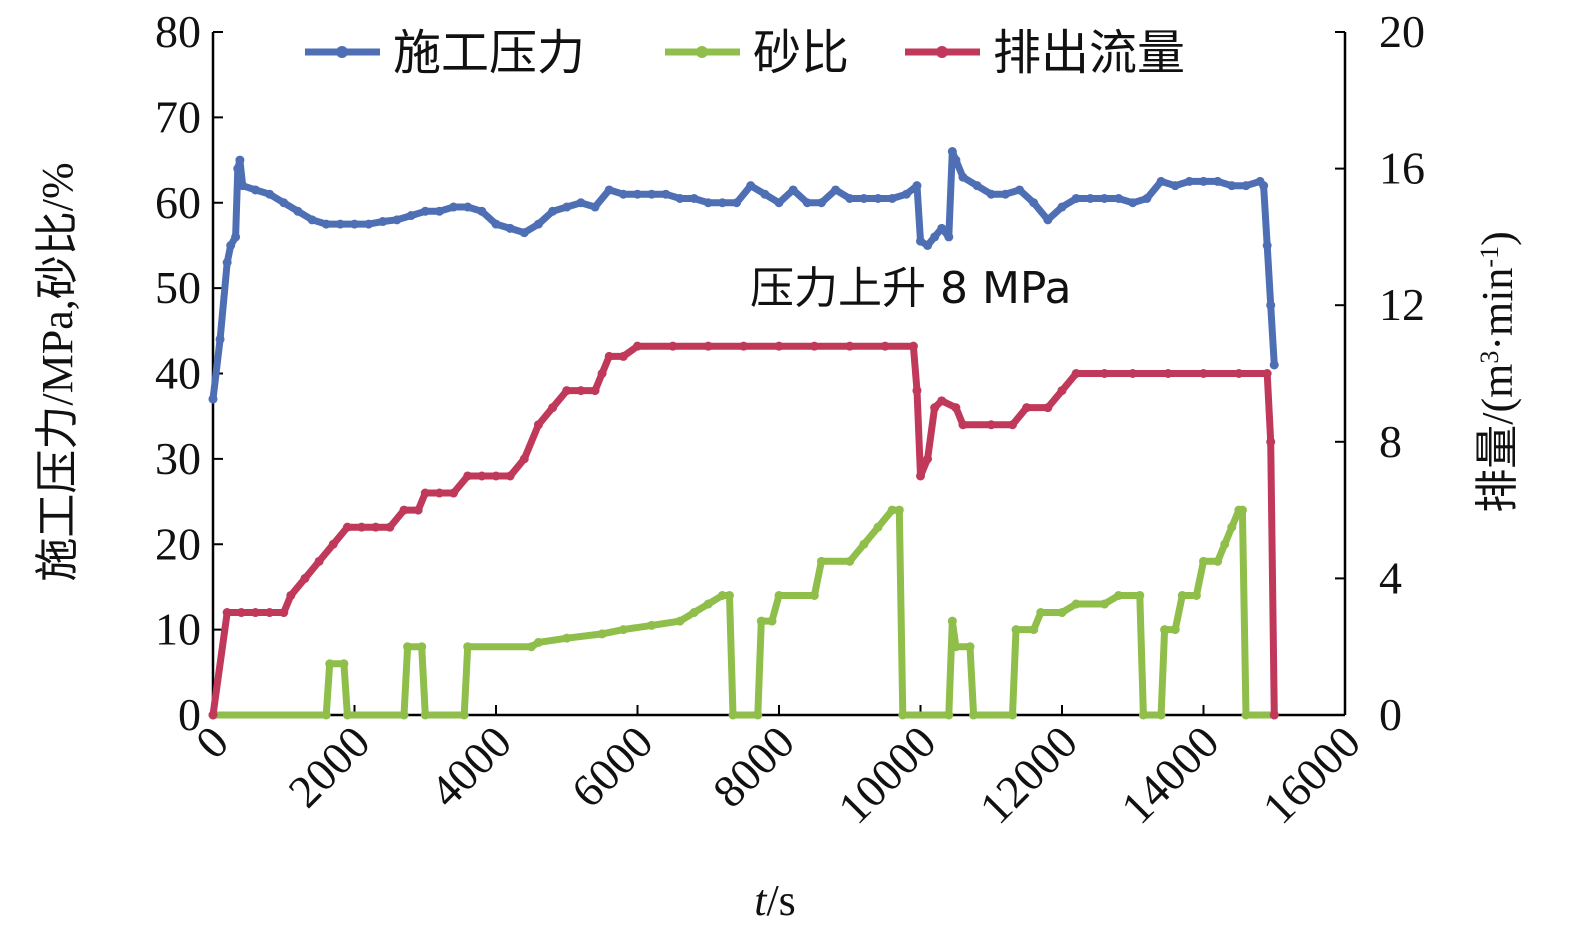 Image resolution: width=1575 pixels, height=936 pixels. What do you see at coordinates (489, 53) in the screenshot?
I see `legend-label: 施工压力` at bounding box center [489, 53].